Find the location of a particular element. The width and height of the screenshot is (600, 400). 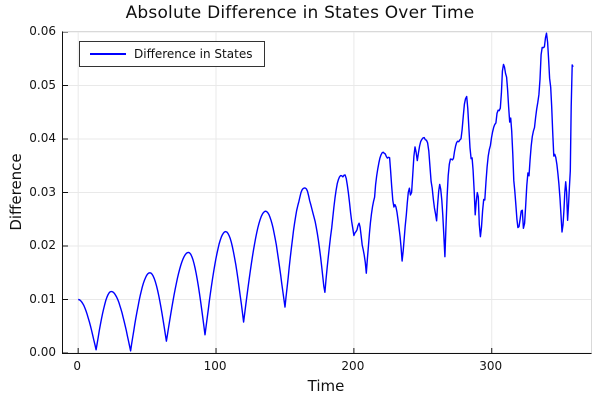

y-tick-label: 0.05 is located at coordinates (42, 84).